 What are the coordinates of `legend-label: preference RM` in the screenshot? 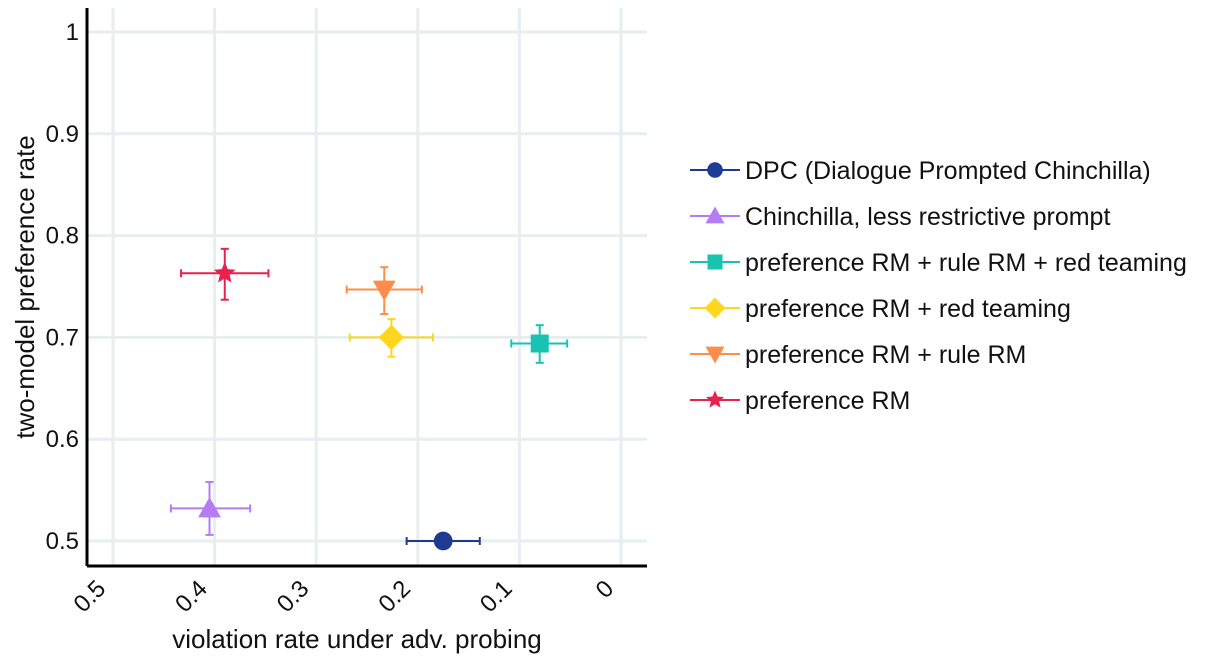 It's located at (827, 401).